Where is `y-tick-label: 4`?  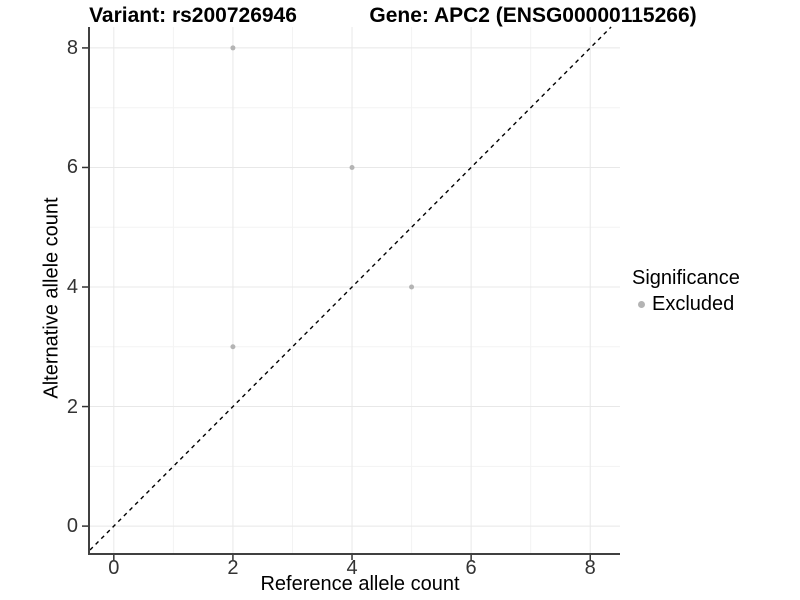
y-tick-label: 4 is located at coordinates (72, 287).